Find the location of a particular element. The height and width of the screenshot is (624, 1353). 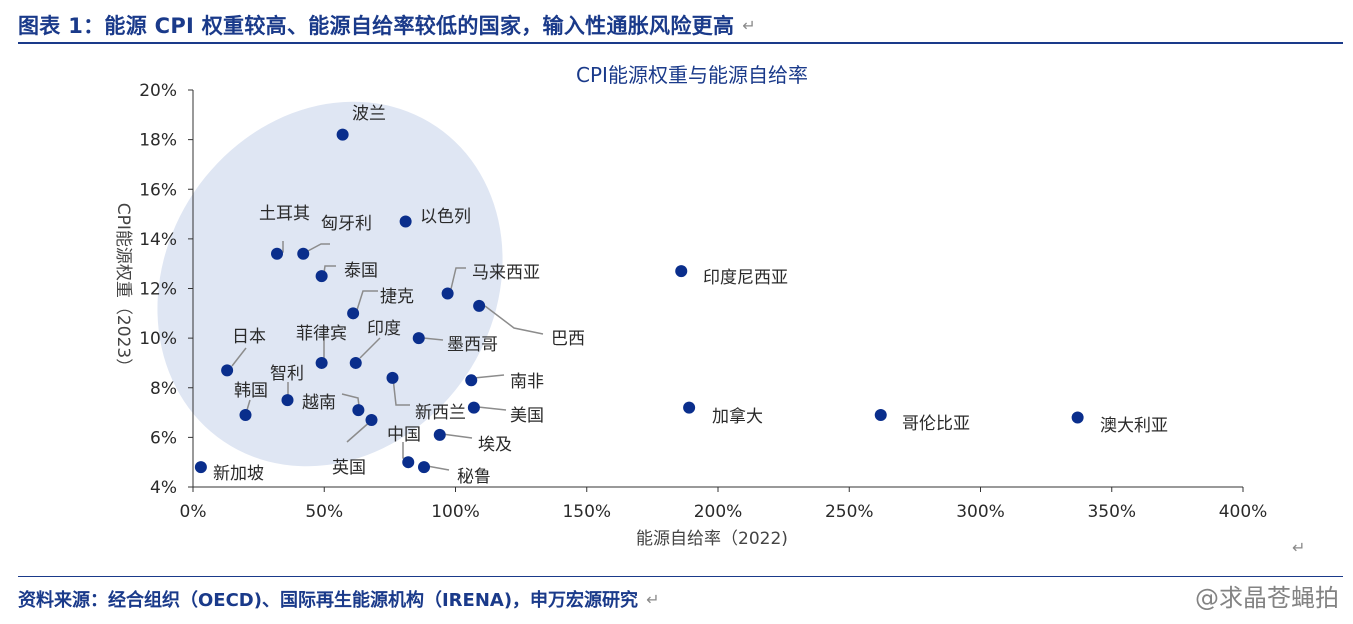

x-tick-label: 0% is located at coordinates (193, 512).